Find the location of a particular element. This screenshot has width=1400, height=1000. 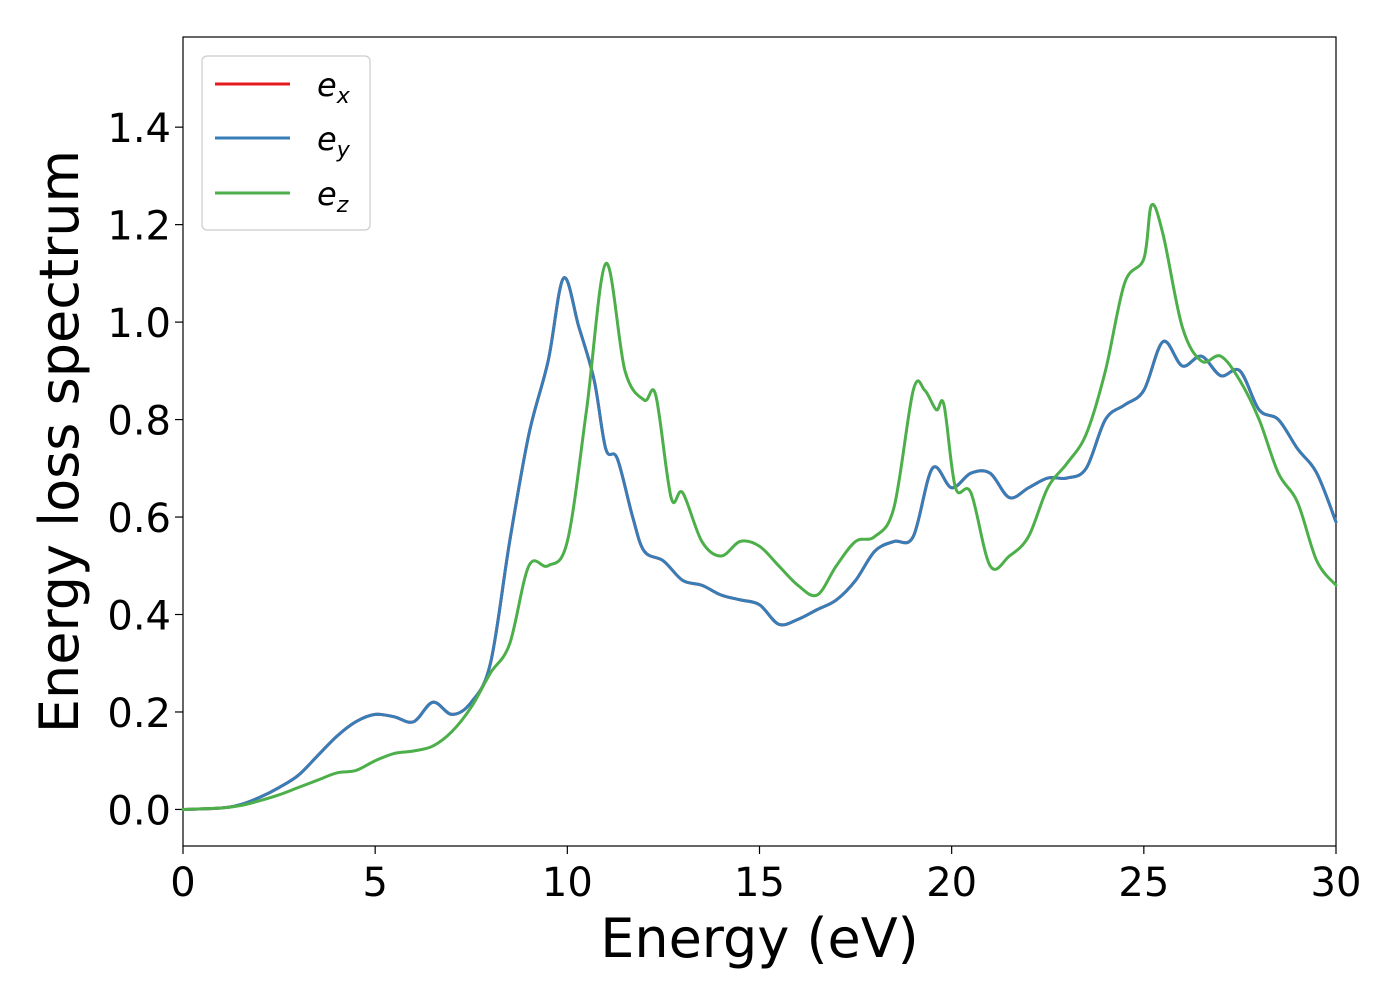

y-tick-label: 0.0 is located at coordinates (139, 811).